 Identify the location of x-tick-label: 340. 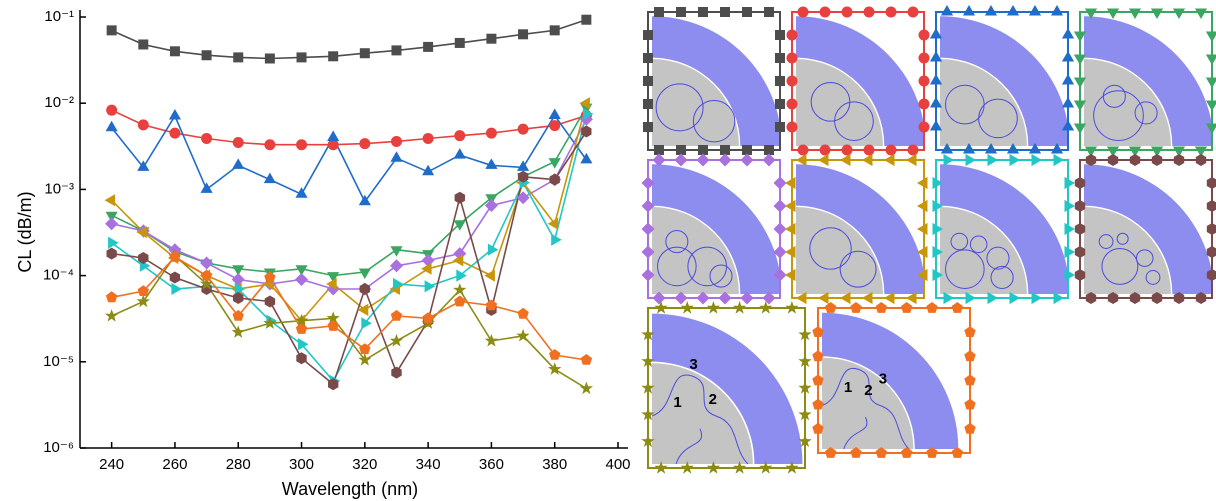
(428, 464).